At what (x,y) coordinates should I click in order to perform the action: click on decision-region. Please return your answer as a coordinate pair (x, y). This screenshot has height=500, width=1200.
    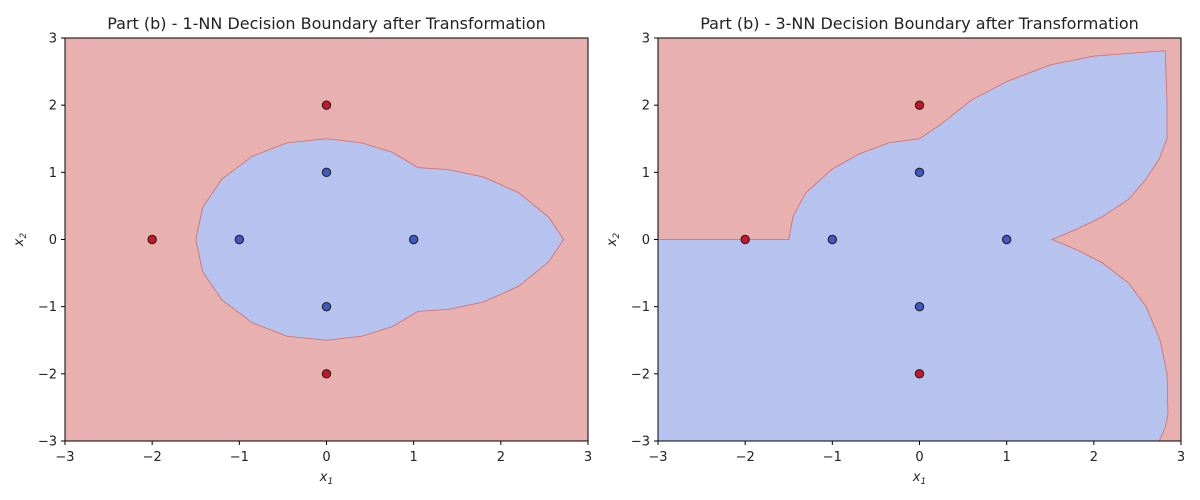
    Looking at the image, I should click on (380, 239).